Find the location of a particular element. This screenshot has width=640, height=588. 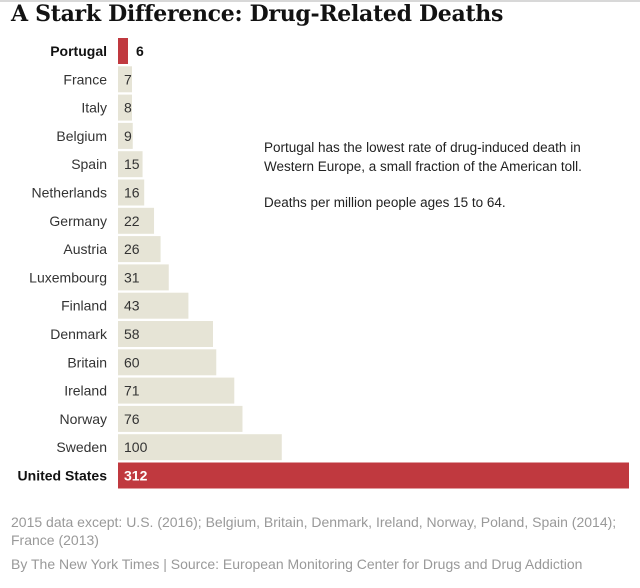

category-label-france: France is located at coordinates (85, 79).